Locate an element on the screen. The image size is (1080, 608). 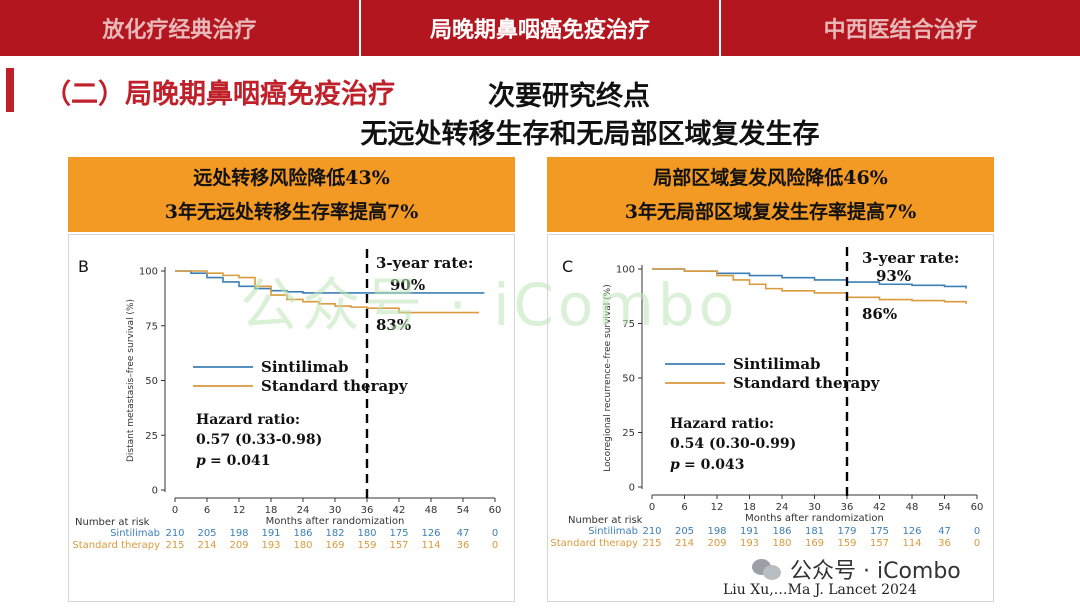
hazard-value: 0.54 (0.30-0.99) is located at coordinates (733, 444).